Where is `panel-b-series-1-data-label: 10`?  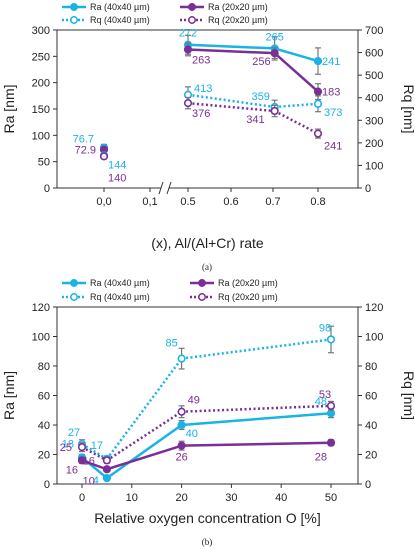
panel-b-series-1-data-label: 10 is located at coordinates (89, 481).